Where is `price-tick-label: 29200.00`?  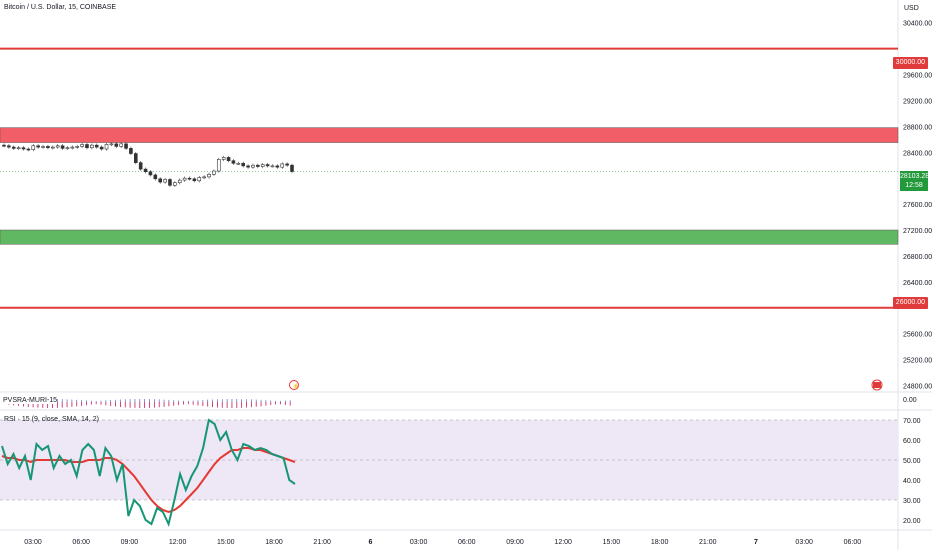
price-tick-label: 29200.00 is located at coordinates (917, 101).